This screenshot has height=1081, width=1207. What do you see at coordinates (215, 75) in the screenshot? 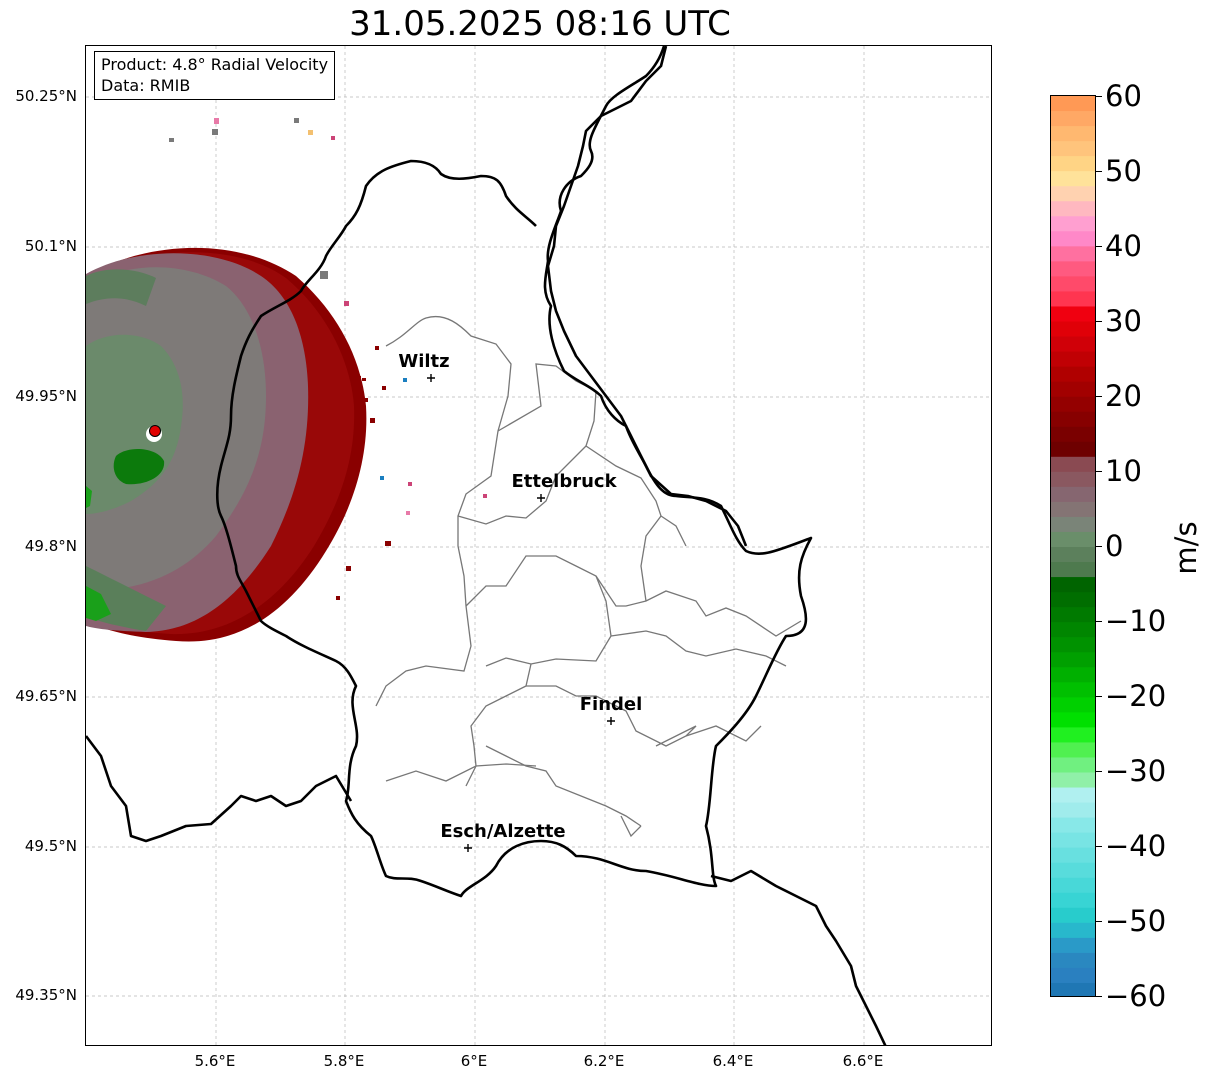
I see `product-info-box: Product: 4.8° Radial Velocity Data: RMIB` at bounding box center [215, 75].